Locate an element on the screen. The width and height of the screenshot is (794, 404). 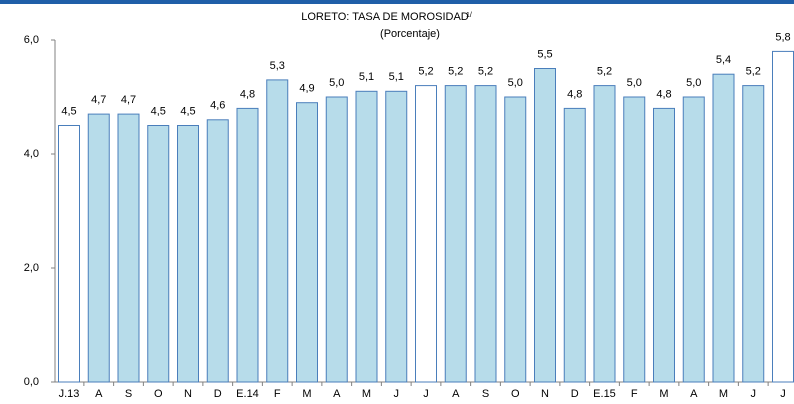
value-label: 5,3 is located at coordinates (277, 66).